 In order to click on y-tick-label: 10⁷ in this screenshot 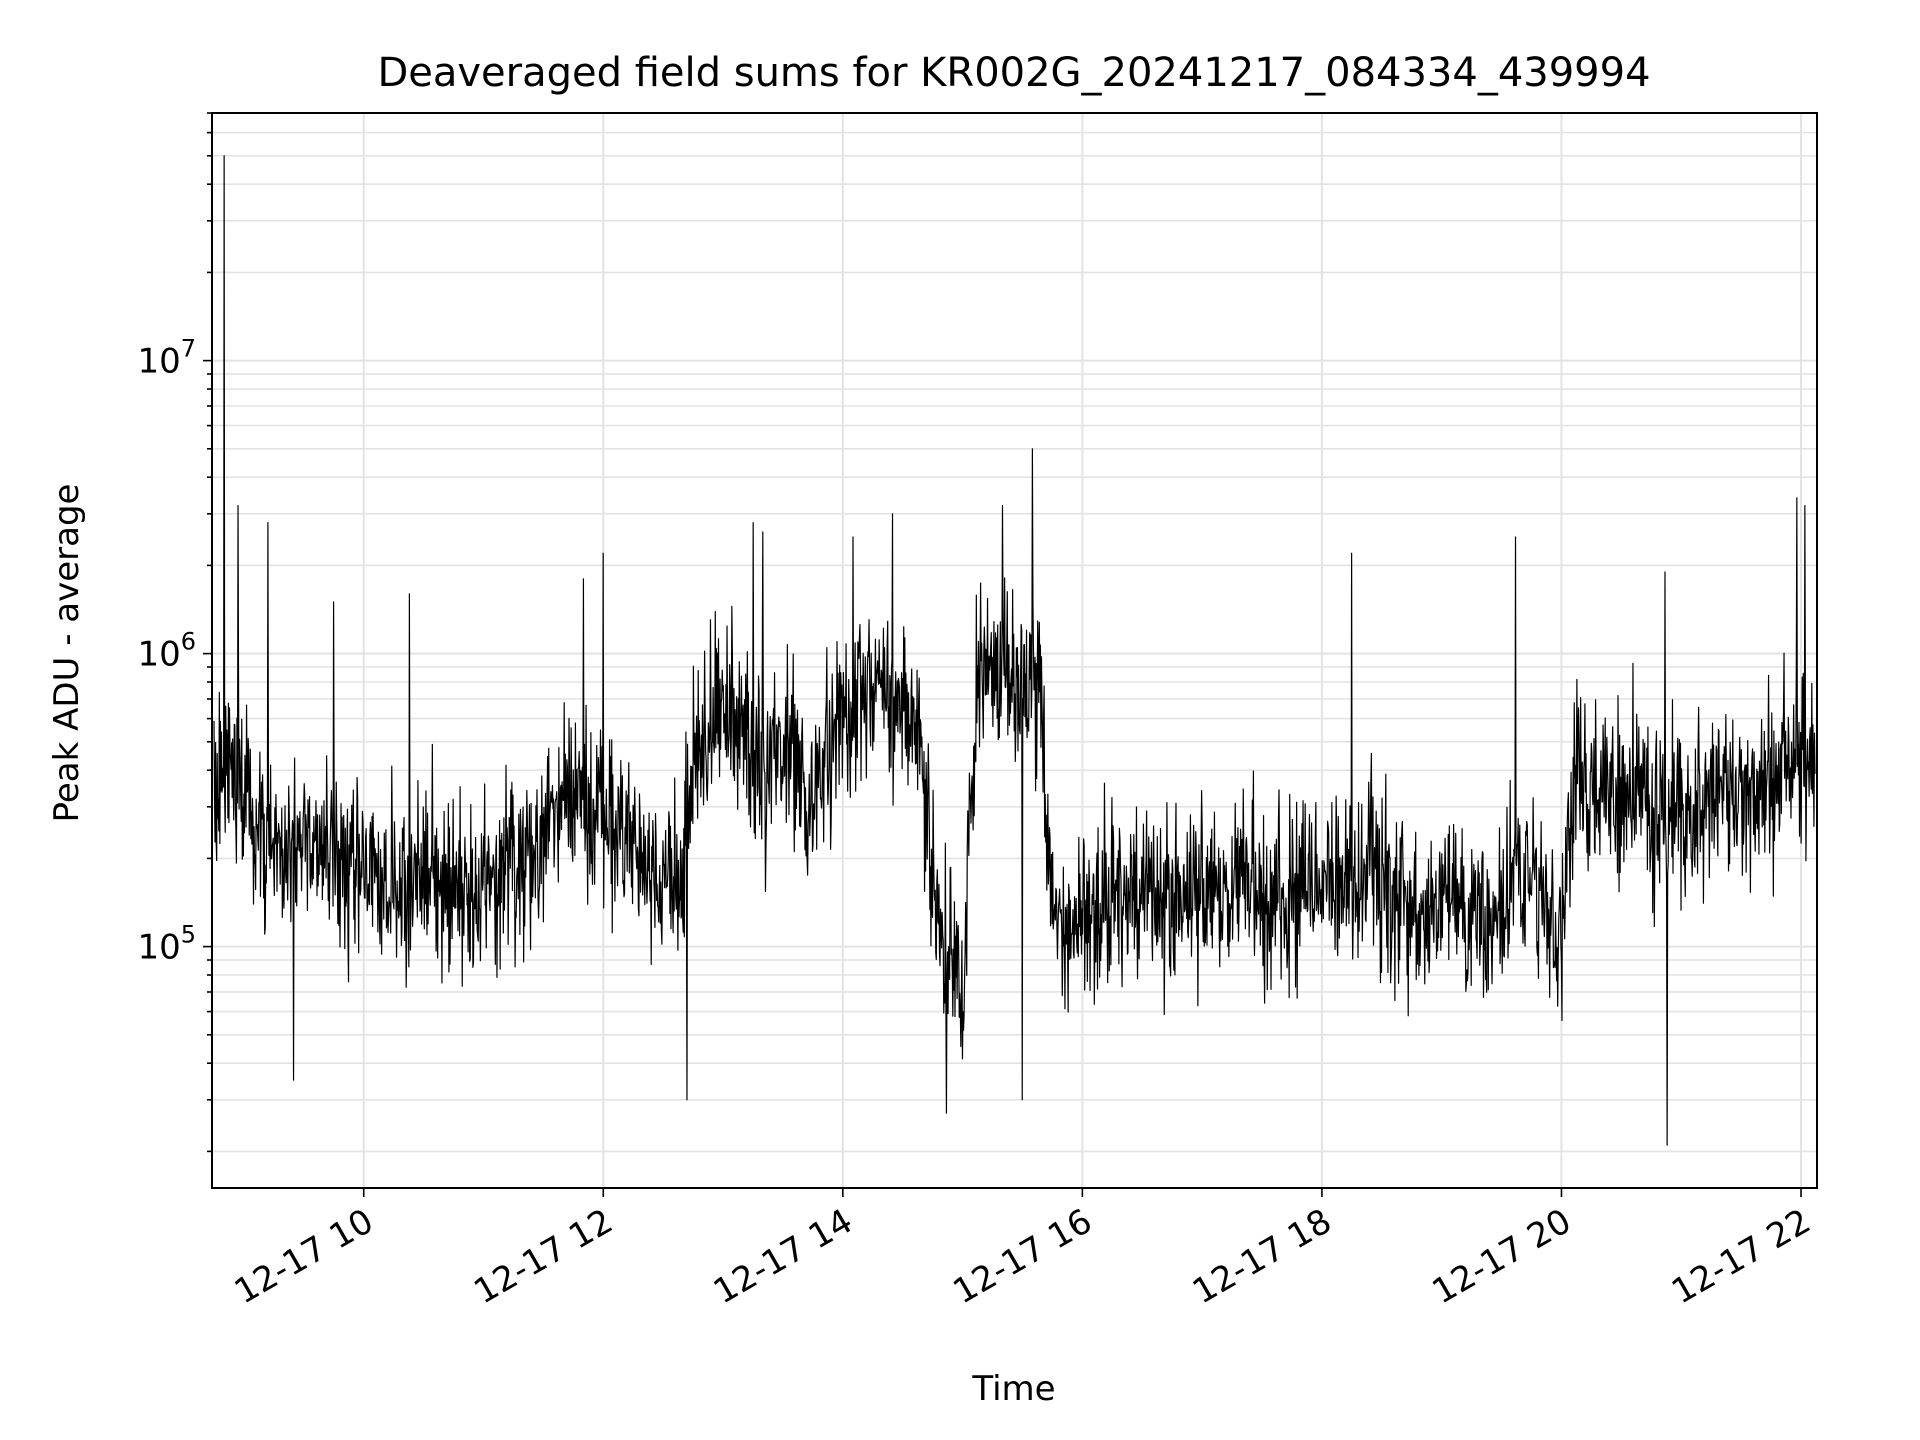, I will do `click(166, 358)`.